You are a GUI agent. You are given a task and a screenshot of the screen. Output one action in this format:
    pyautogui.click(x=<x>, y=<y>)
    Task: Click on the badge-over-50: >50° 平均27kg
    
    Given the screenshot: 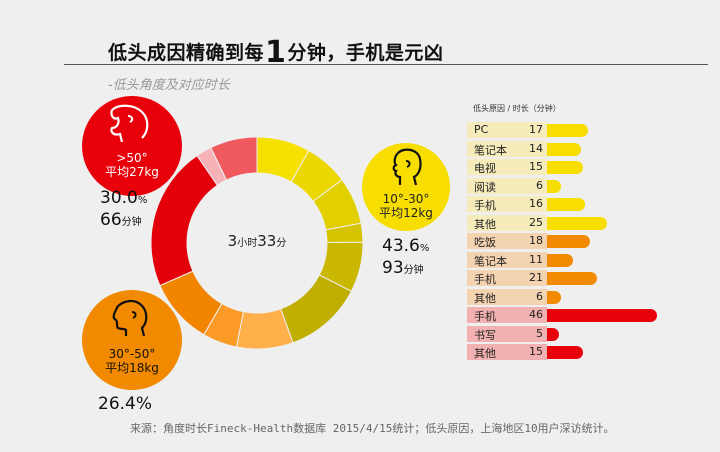 What is the action you would take?
    pyautogui.click(x=132, y=146)
    